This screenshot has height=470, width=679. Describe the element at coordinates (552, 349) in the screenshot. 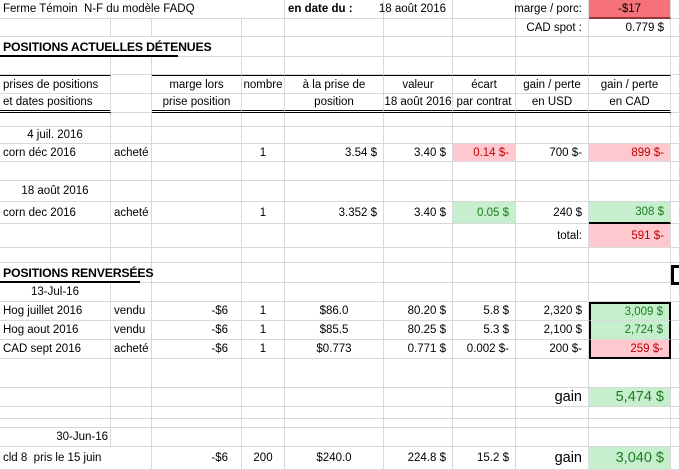

I see `gain-usd: 200 $-` at that location.